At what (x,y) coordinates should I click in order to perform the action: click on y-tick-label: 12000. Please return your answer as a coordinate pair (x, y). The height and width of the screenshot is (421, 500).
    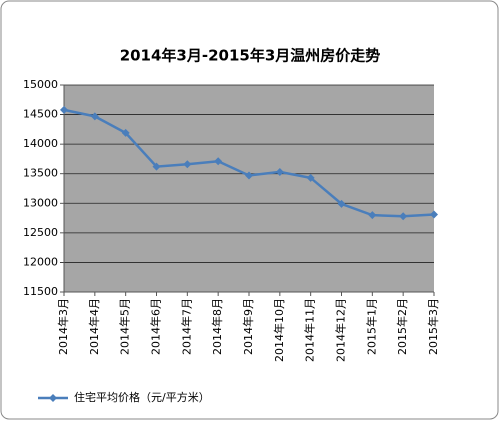
    Looking at the image, I should click on (40, 261).